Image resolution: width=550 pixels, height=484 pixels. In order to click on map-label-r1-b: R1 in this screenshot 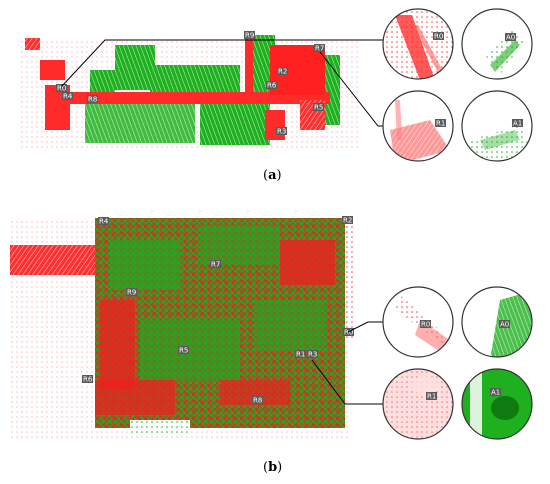, I will do `click(300, 354)`.